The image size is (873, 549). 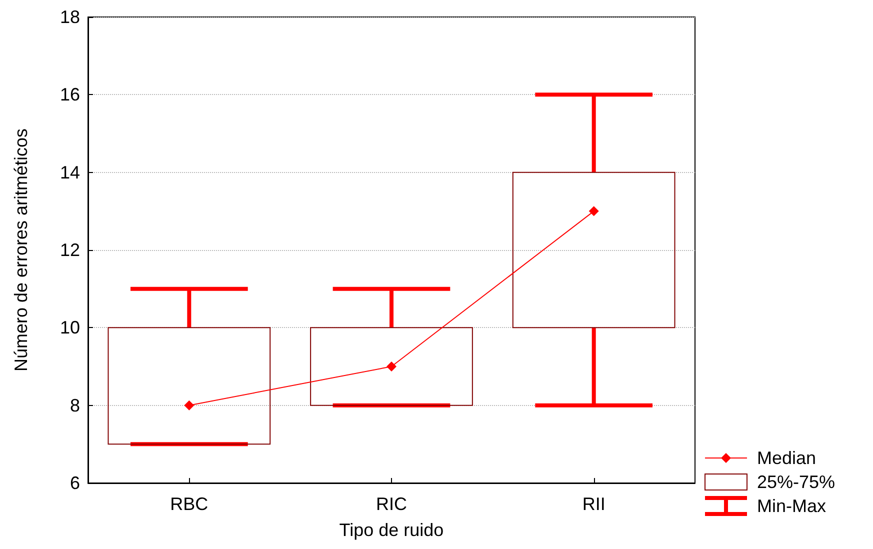 What do you see at coordinates (70, 94) in the screenshot?
I see `y-tick-label: 16` at bounding box center [70, 94].